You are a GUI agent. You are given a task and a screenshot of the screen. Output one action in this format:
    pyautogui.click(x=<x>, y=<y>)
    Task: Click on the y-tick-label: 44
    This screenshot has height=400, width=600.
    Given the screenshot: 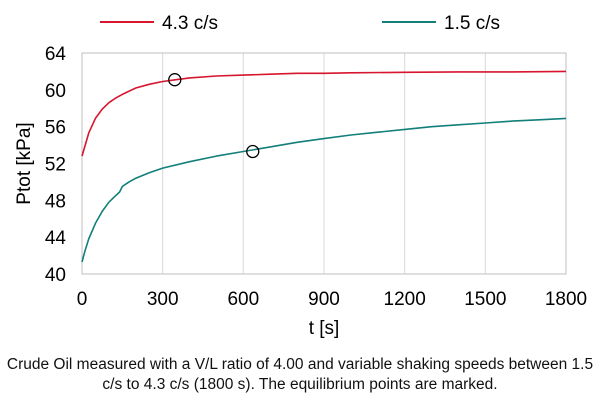 What is the action you would take?
    pyautogui.click(x=56, y=238)
    